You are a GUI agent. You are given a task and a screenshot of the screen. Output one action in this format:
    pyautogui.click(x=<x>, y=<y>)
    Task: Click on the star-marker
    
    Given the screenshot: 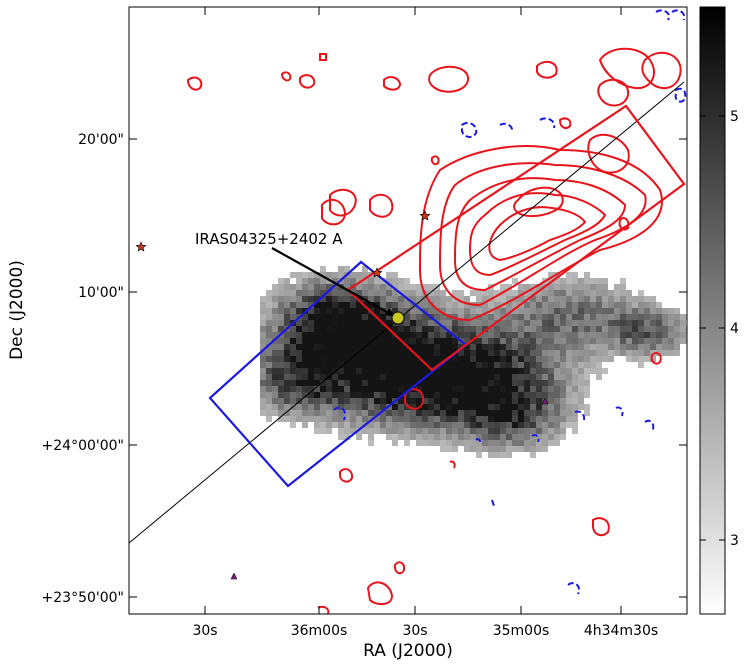 What is the action you would take?
    pyautogui.click(x=377, y=272)
    